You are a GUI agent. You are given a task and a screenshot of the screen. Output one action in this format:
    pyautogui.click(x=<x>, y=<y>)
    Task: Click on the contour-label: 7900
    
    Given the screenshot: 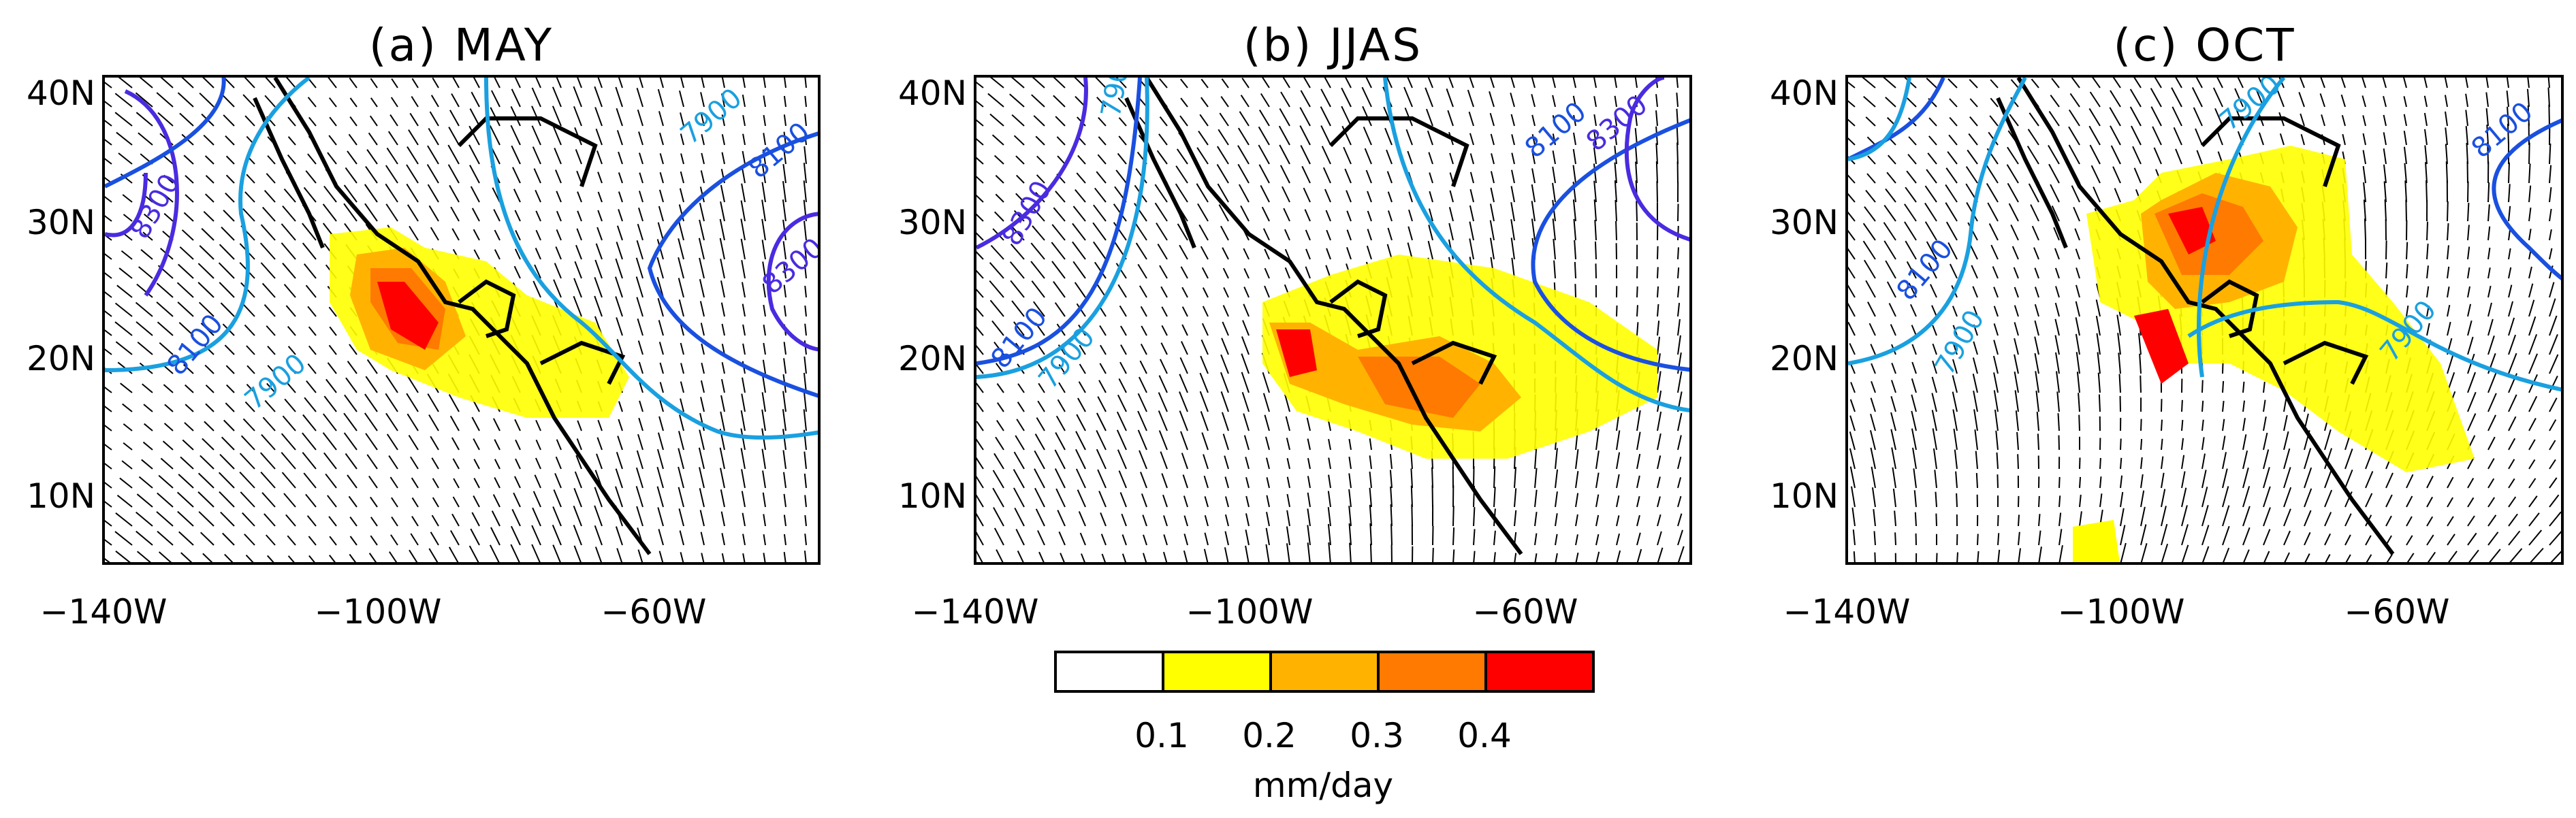 What is the action you would take?
    pyautogui.click(x=711, y=116)
    